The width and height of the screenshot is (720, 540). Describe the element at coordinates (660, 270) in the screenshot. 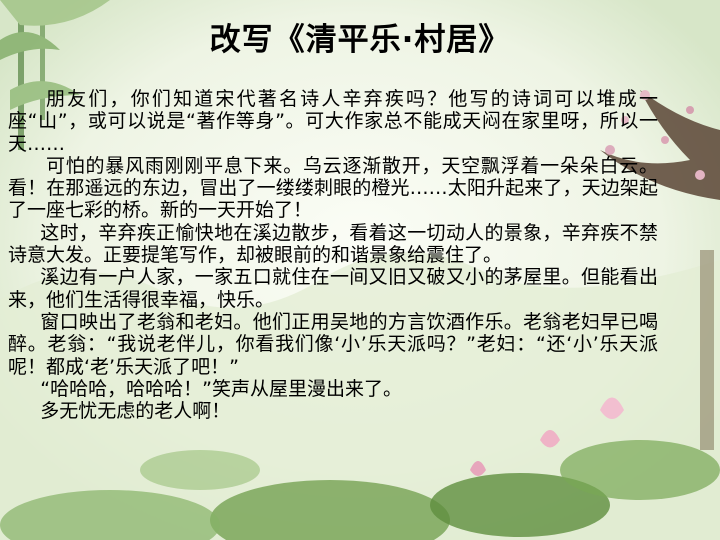

I see `plum-tree-icon` at that location.